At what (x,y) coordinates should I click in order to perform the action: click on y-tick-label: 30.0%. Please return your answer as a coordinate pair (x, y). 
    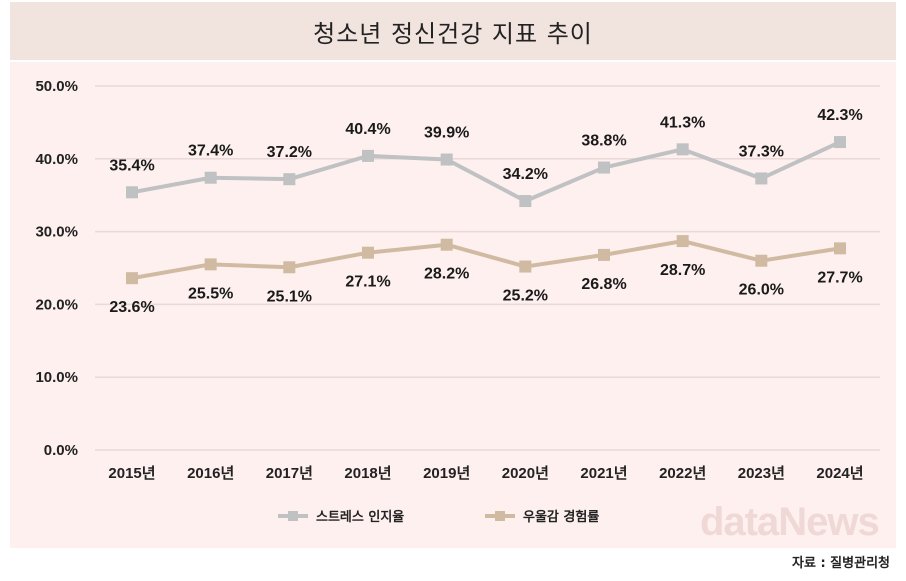
    Looking at the image, I should click on (56, 232).